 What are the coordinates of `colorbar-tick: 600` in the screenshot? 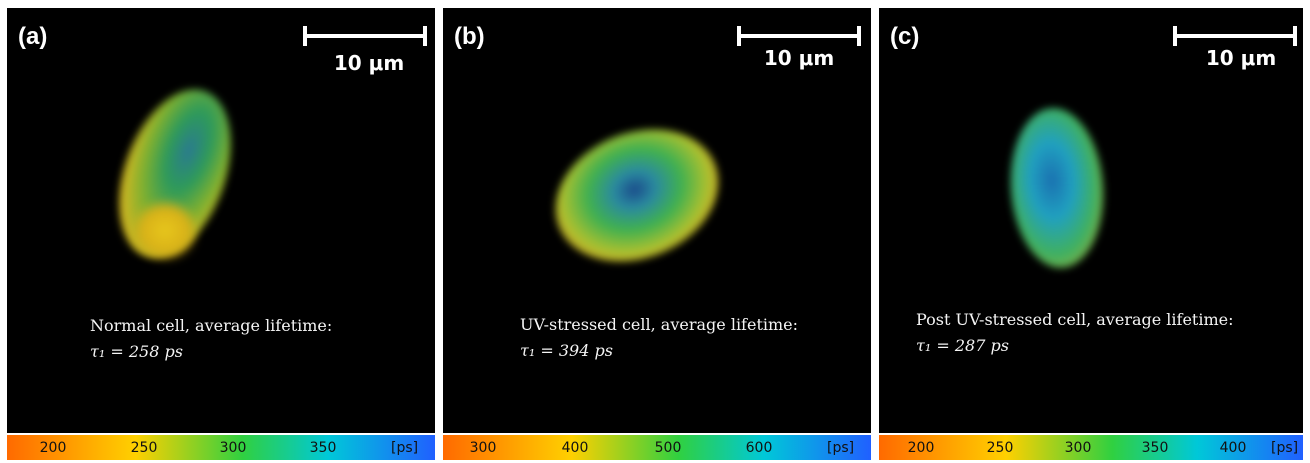 It's located at (759, 448).